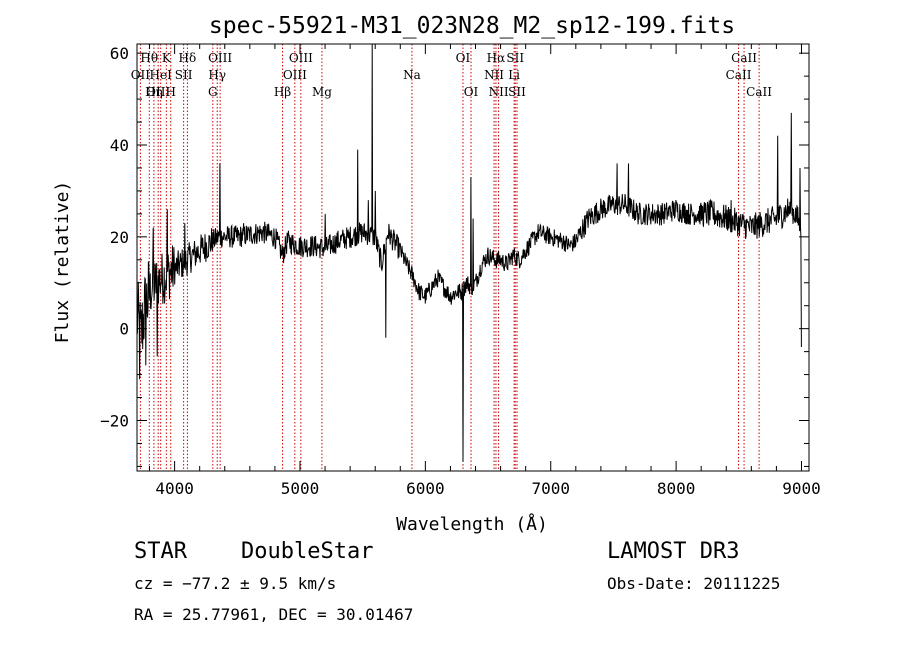  What do you see at coordinates (119, 53) in the screenshot?
I see `y-tick-label: 60` at bounding box center [119, 53].